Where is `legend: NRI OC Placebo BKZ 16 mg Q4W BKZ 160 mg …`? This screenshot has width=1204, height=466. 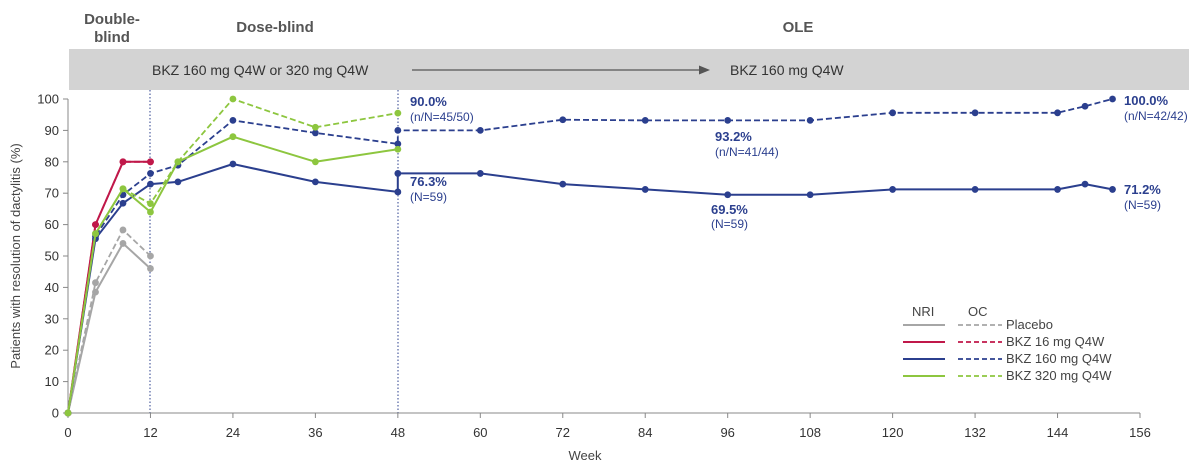 legend: NRI OC Placebo BKZ 16 mg Q4W BKZ 160 mg … is located at coordinates (1007, 343).